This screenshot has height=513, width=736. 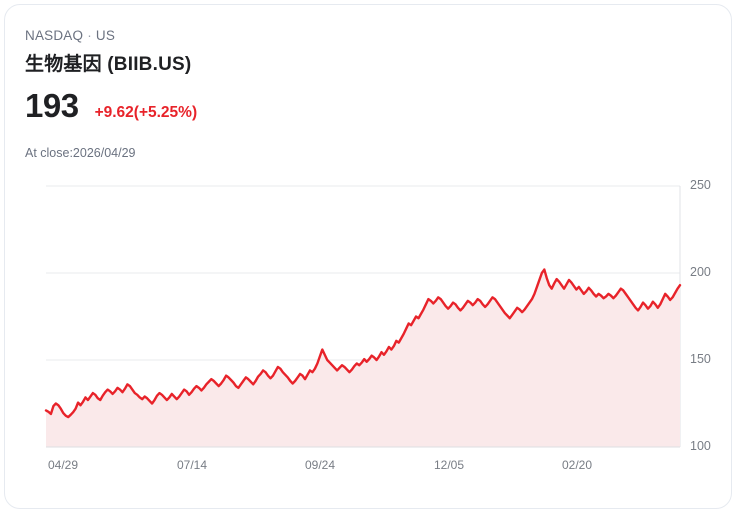 What do you see at coordinates (108, 64) in the screenshot?
I see `page-title: 生物基因 (BIIB.US)` at bounding box center [108, 64].